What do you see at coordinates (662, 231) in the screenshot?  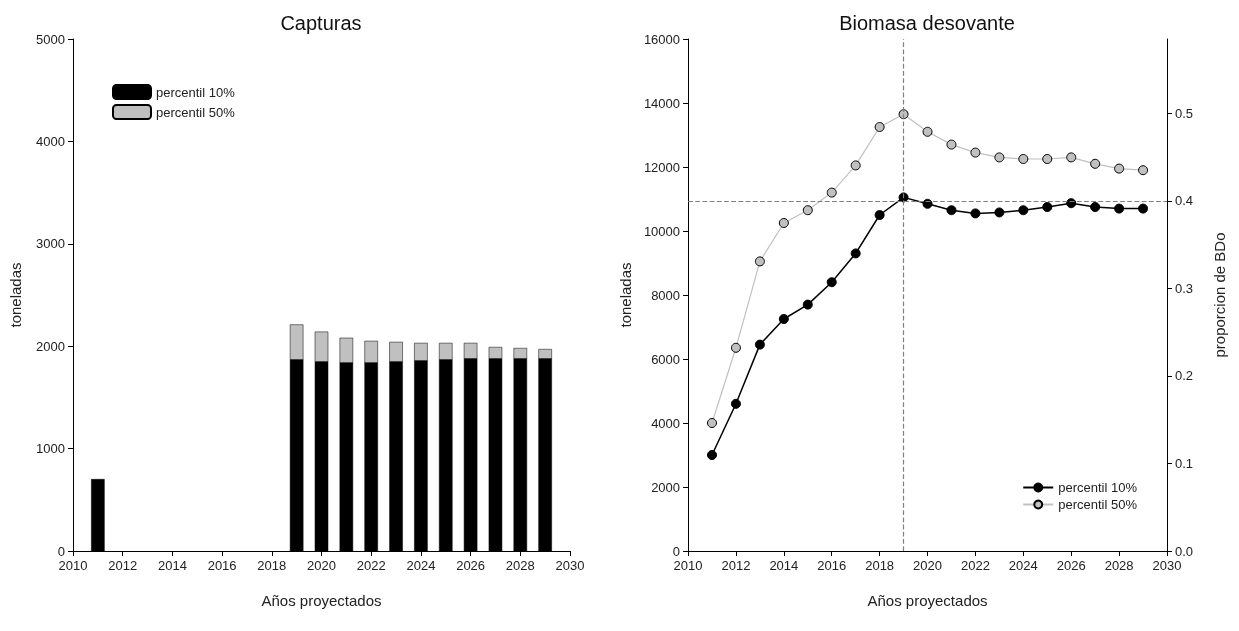 I see `y-tick-label: 10000` at bounding box center [662, 231].